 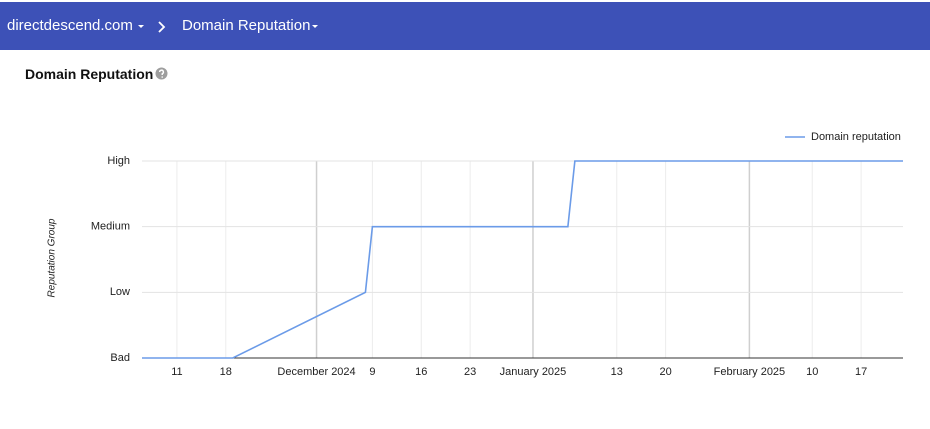 I want to click on x-tick-label: December 2024, so click(x=316, y=372).